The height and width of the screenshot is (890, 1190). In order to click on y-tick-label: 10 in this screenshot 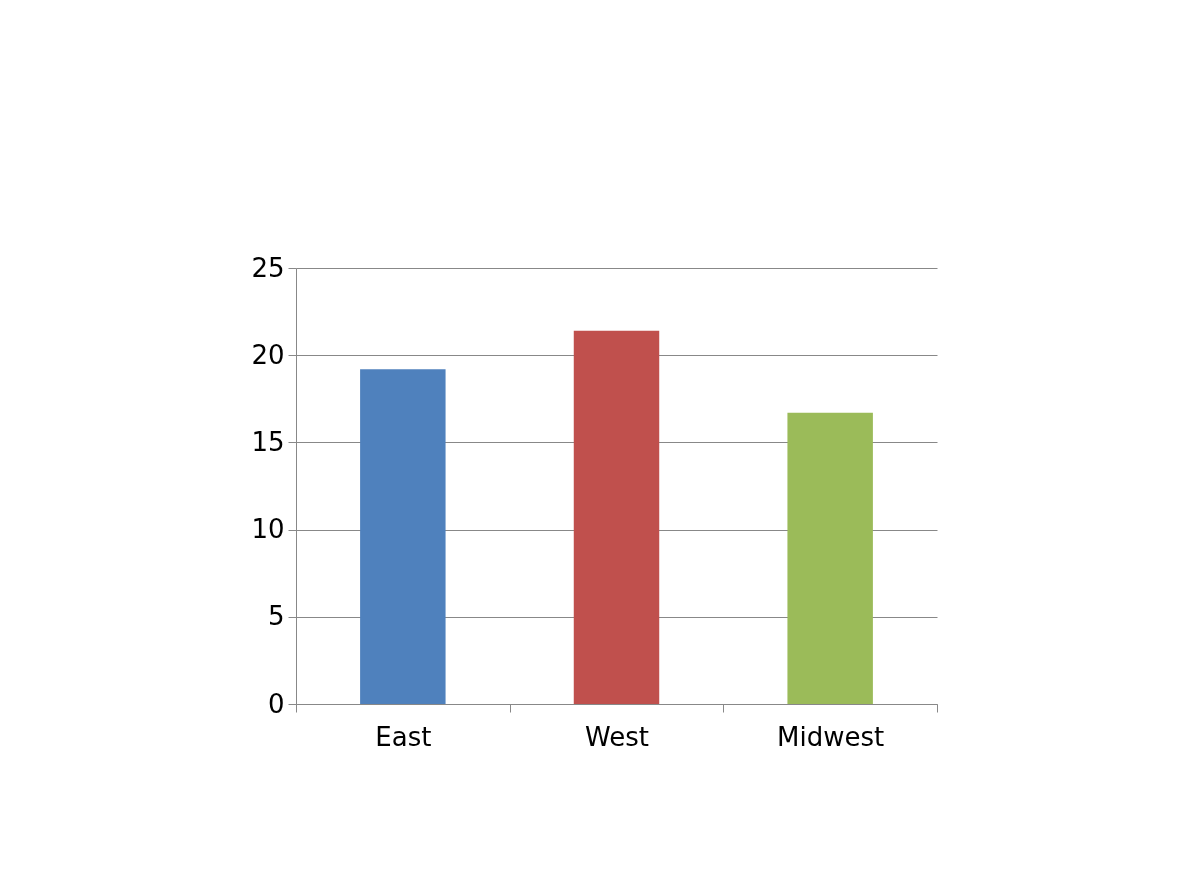, I will do `click(268, 529)`.